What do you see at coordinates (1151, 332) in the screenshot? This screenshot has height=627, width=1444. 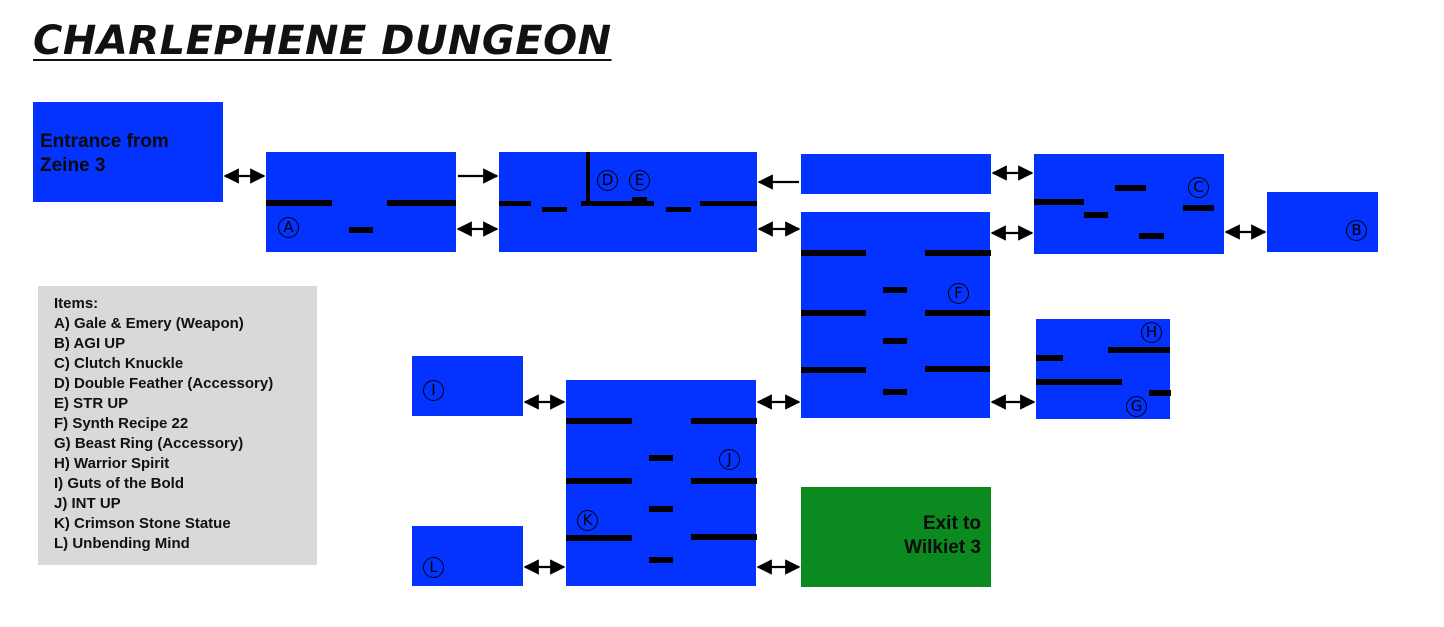 I see `item-marker-h: H` at bounding box center [1151, 332].